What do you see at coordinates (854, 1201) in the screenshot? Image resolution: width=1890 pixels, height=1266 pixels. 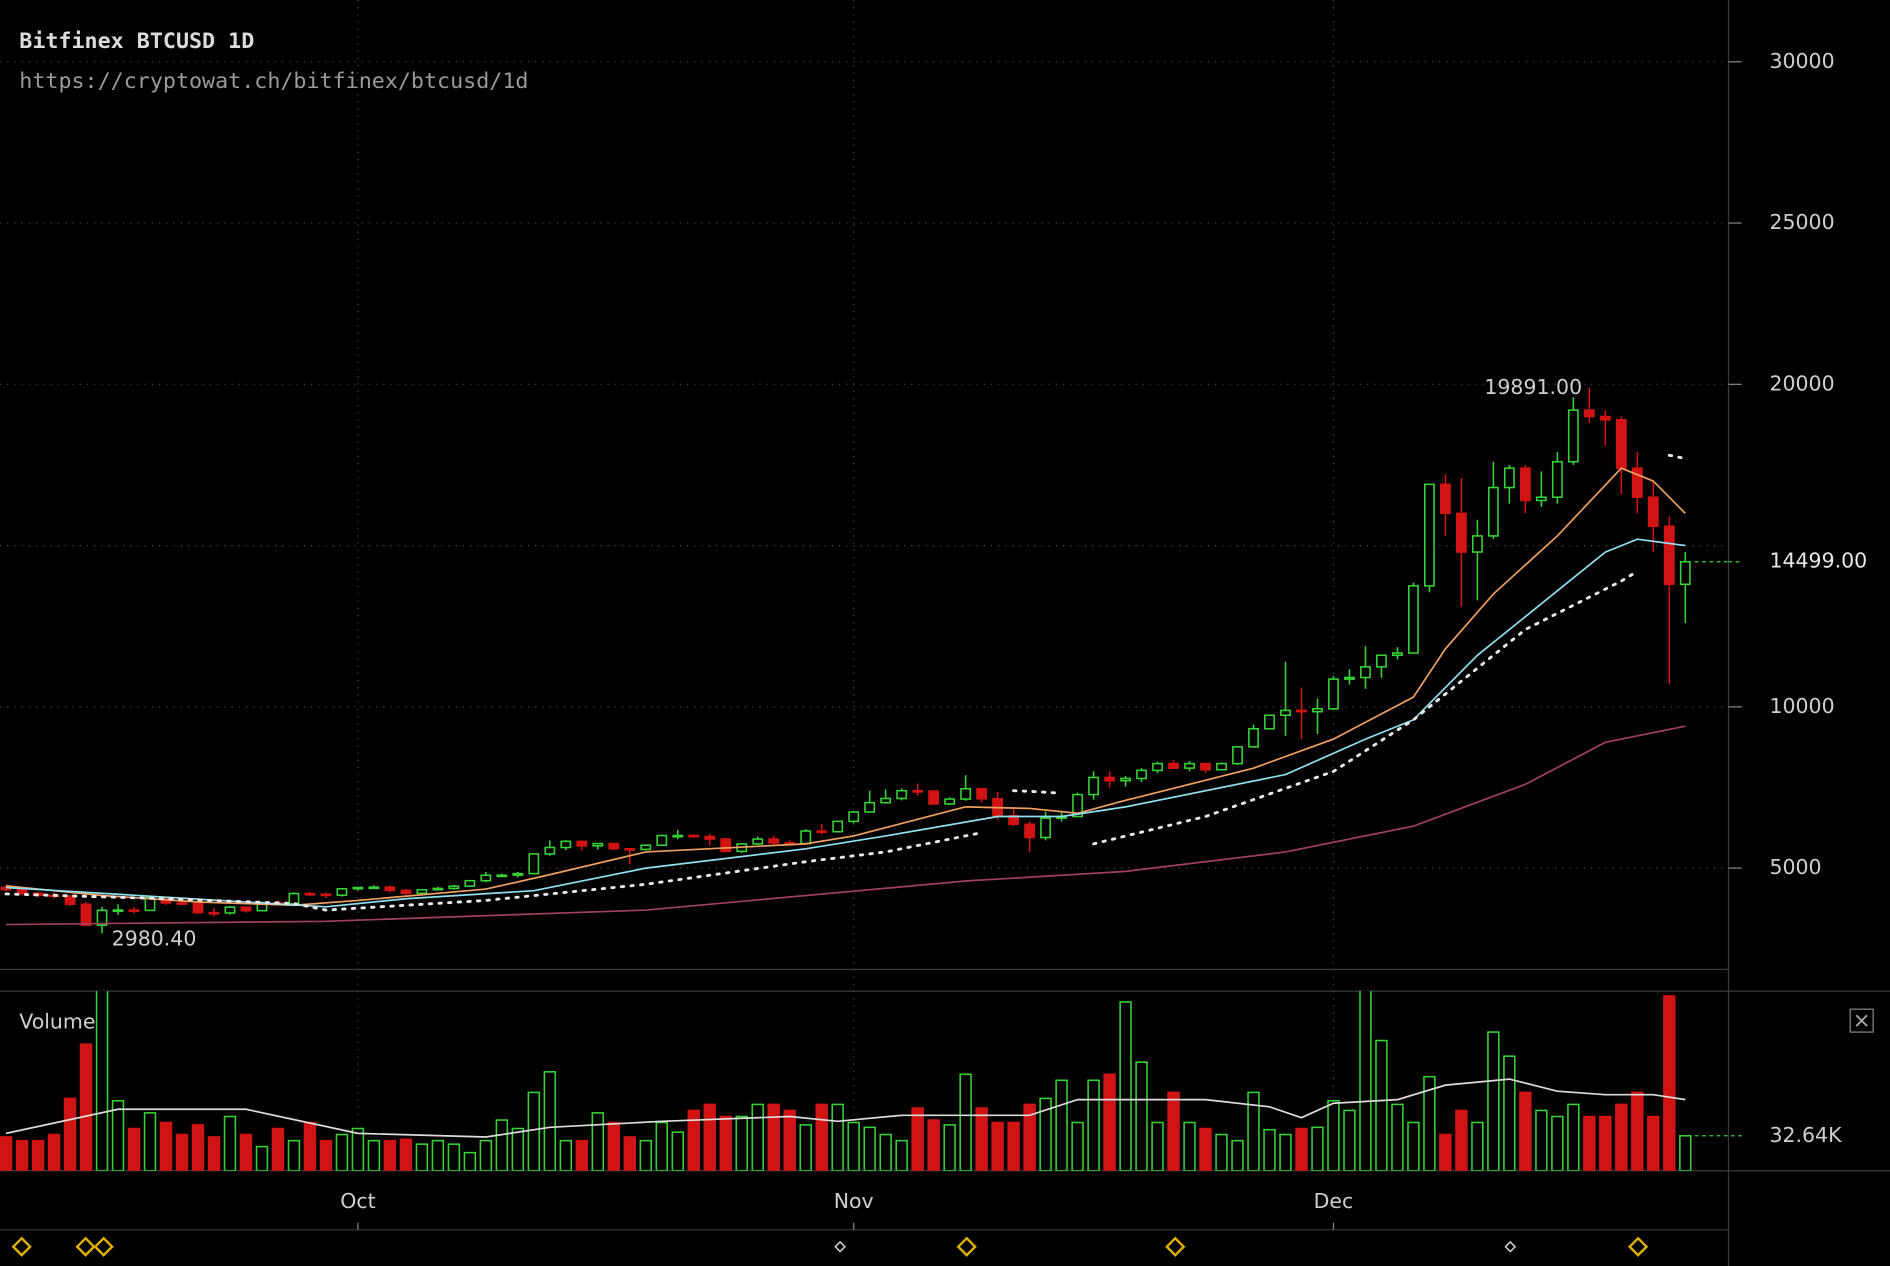 I see `x-tick-label: Nov` at bounding box center [854, 1201].